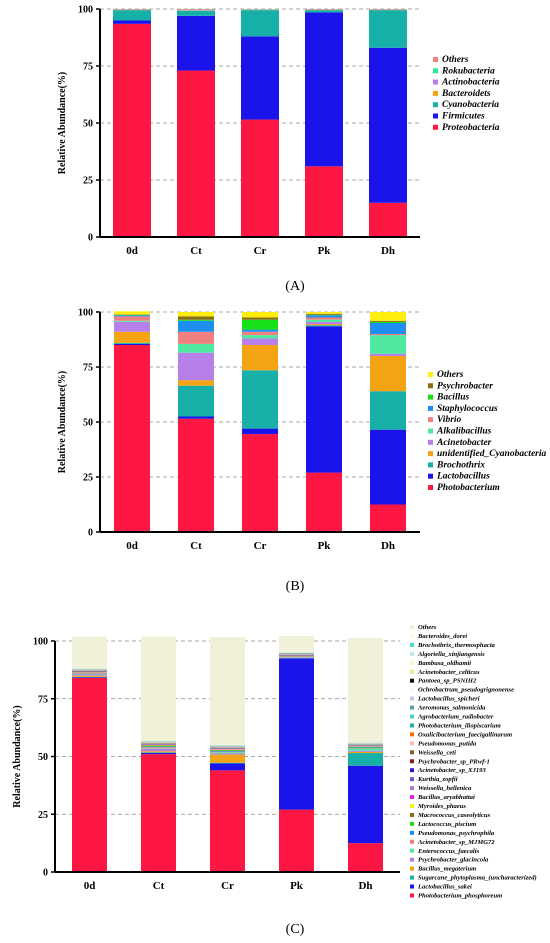  Describe the element at coordinates (365, 759) in the screenshot. I see `bar-segment-sugarcane-phytoplasma-uncharacterized-dh` at that location.